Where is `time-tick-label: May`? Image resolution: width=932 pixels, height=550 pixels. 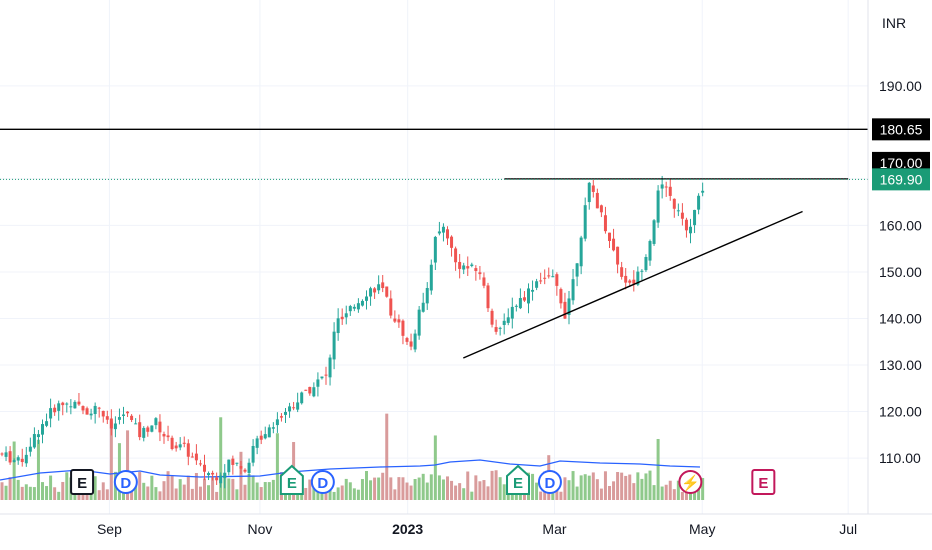 time-tick-label: May is located at coordinates (702, 529).